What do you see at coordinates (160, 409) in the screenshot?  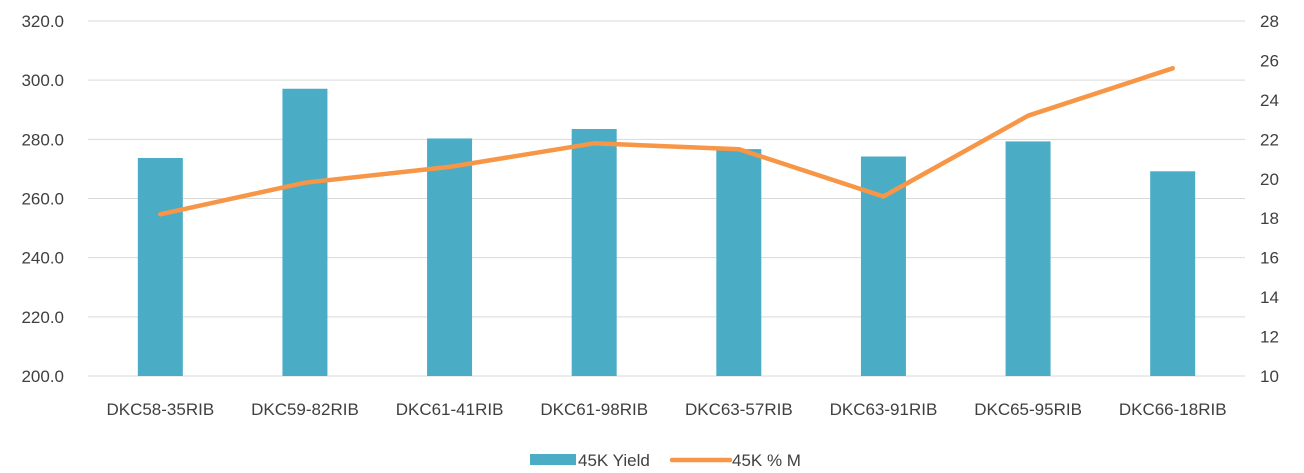 I see `category-label: DKC58-35RIB` at bounding box center [160, 409].